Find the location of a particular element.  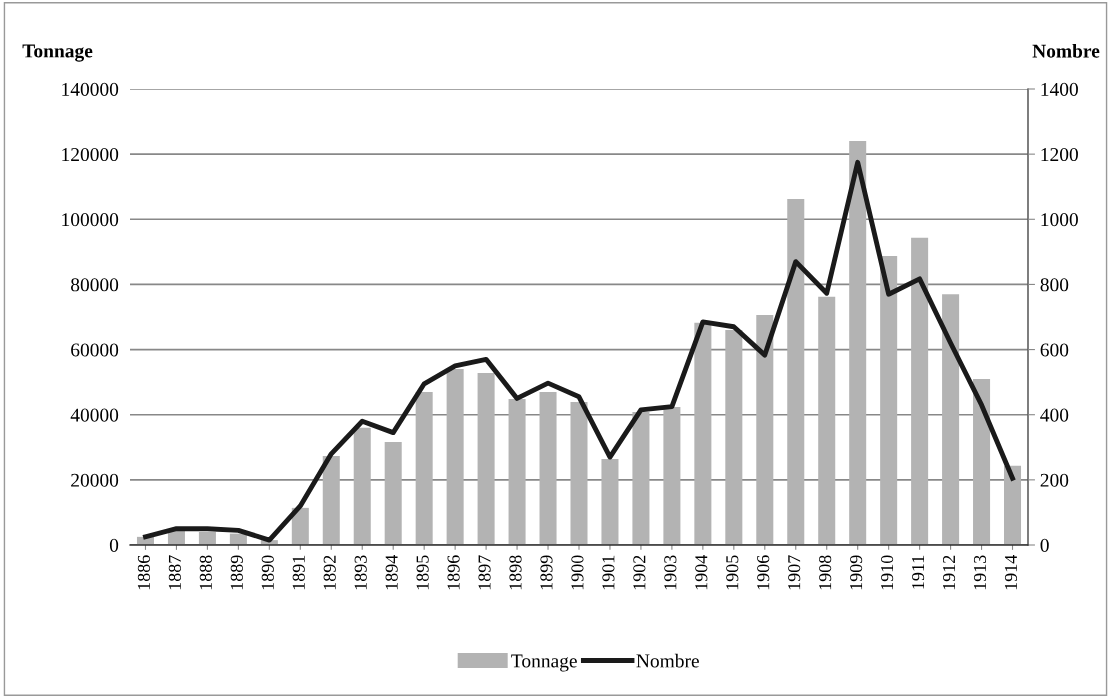

y2-tick-label: 1000 is located at coordinates (1059, 220).